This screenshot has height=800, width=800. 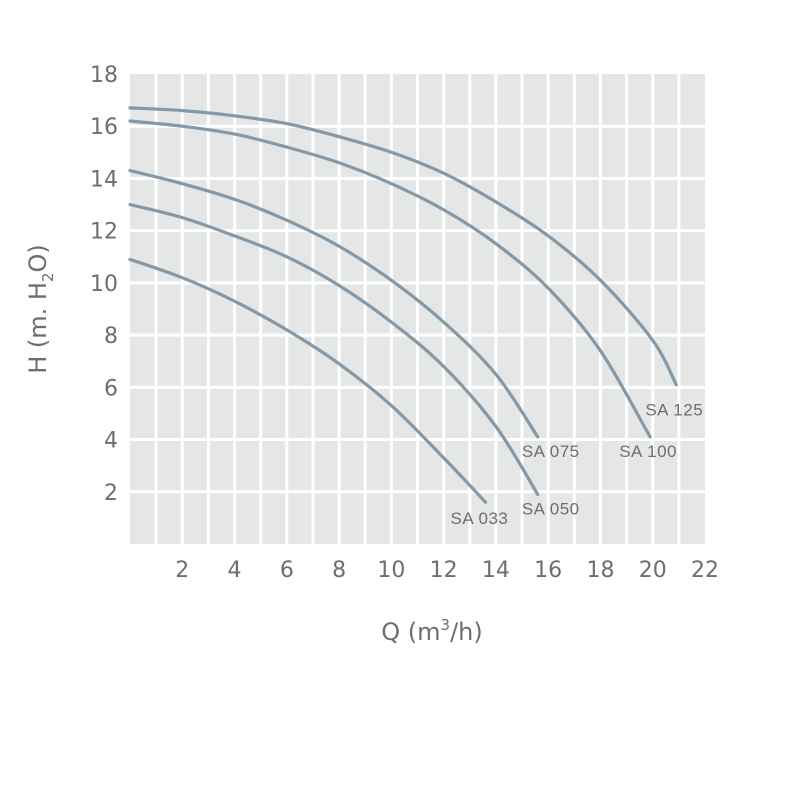 What do you see at coordinates (444, 570) in the screenshot?
I see `x-tick-label: 12` at bounding box center [444, 570].